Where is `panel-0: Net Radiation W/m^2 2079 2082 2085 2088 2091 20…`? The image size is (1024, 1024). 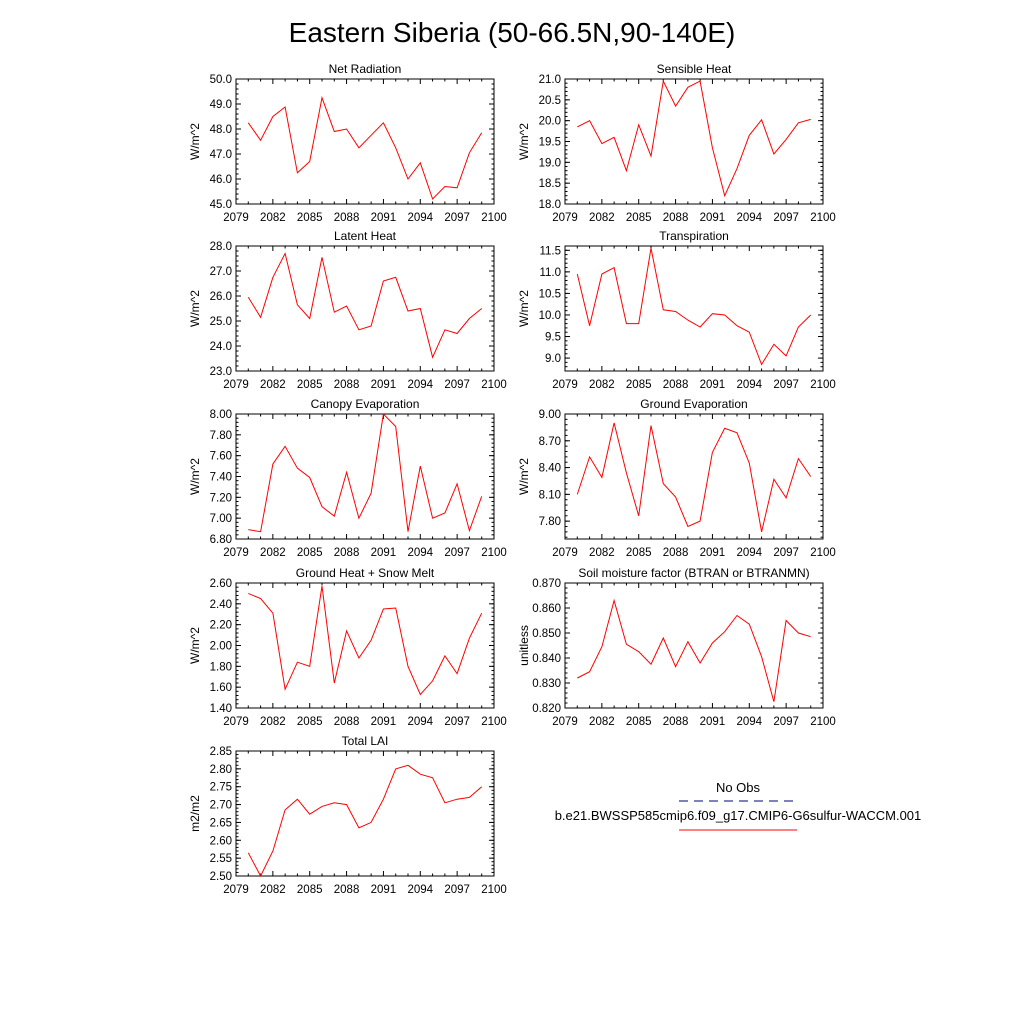
panel-0: Net Radiation W/m^2 2079 2082 2085 2088 2091 20… is located at coordinates (347, 143).